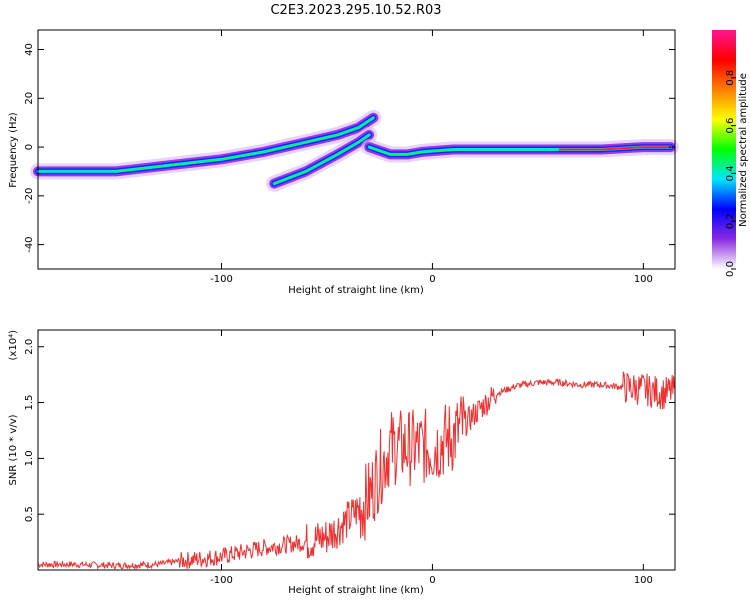  What do you see at coordinates (29, 147) in the screenshot?
I see `spectrogram-y-tick-label-2: 0` at bounding box center [29, 147].